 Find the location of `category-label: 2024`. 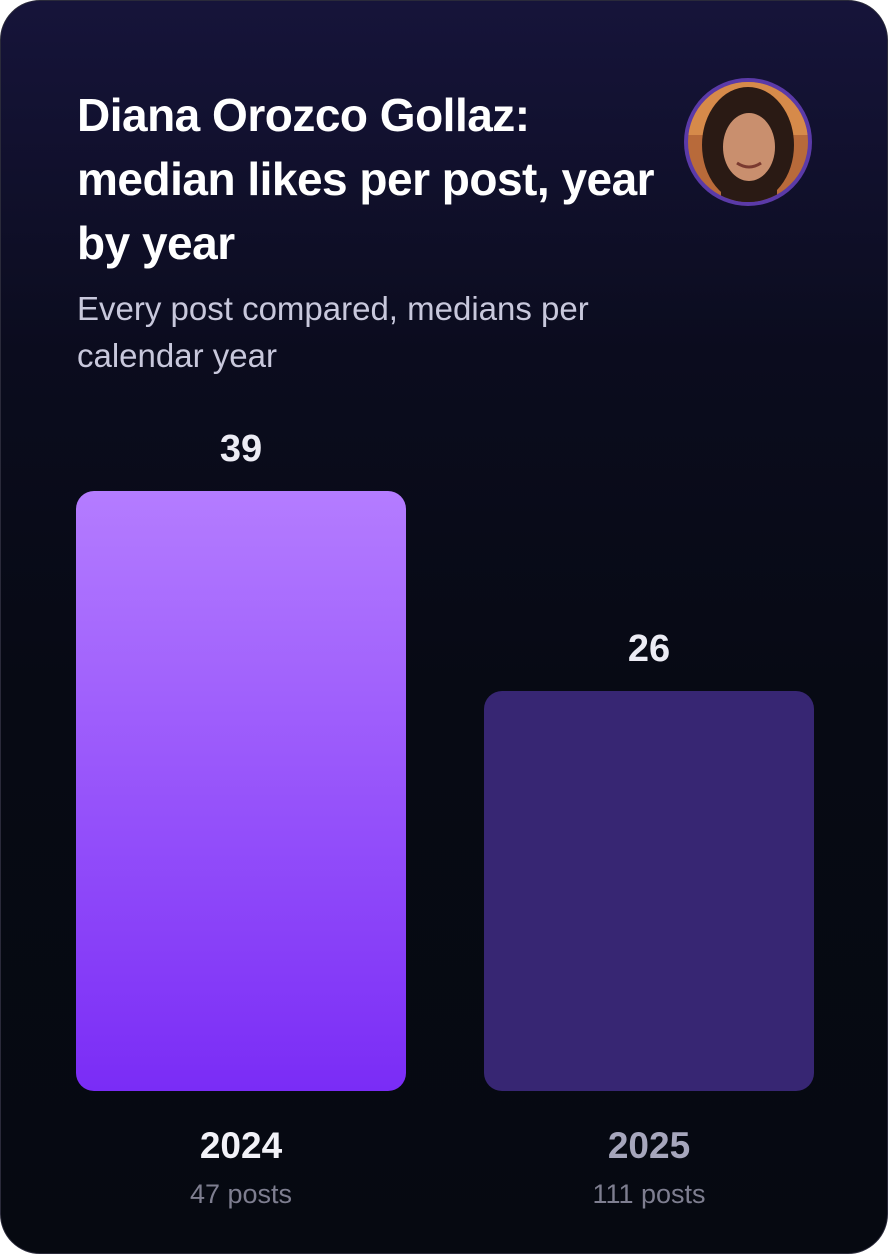

category-label: 2024 is located at coordinates (241, 1145).